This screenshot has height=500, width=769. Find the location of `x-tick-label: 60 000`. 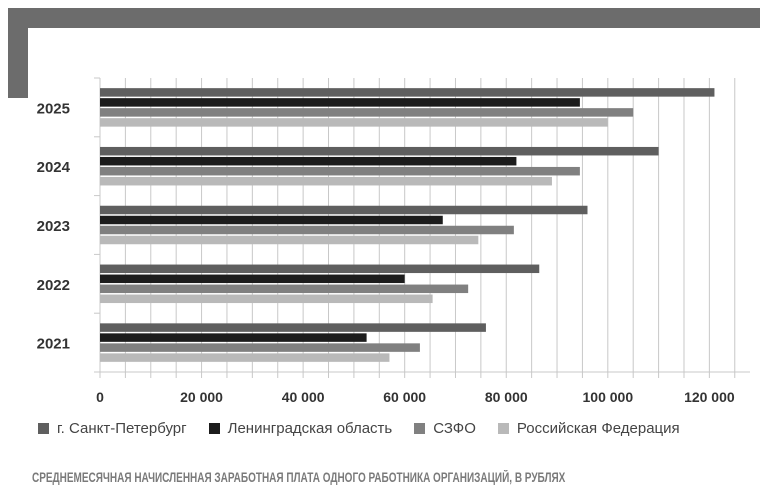

x-tick-label: 60 000 is located at coordinates (404, 397).